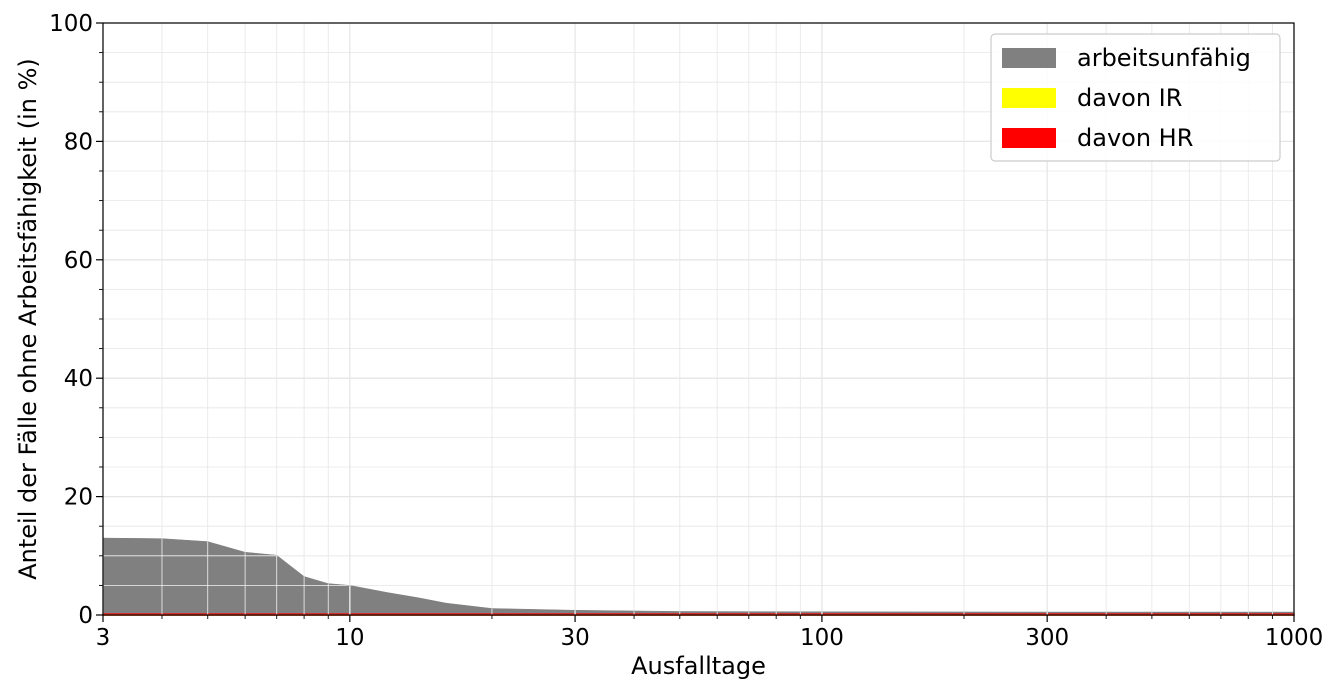 The width and height of the screenshot is (1330, 680). I want to click on series-areas, so click(698, 576).